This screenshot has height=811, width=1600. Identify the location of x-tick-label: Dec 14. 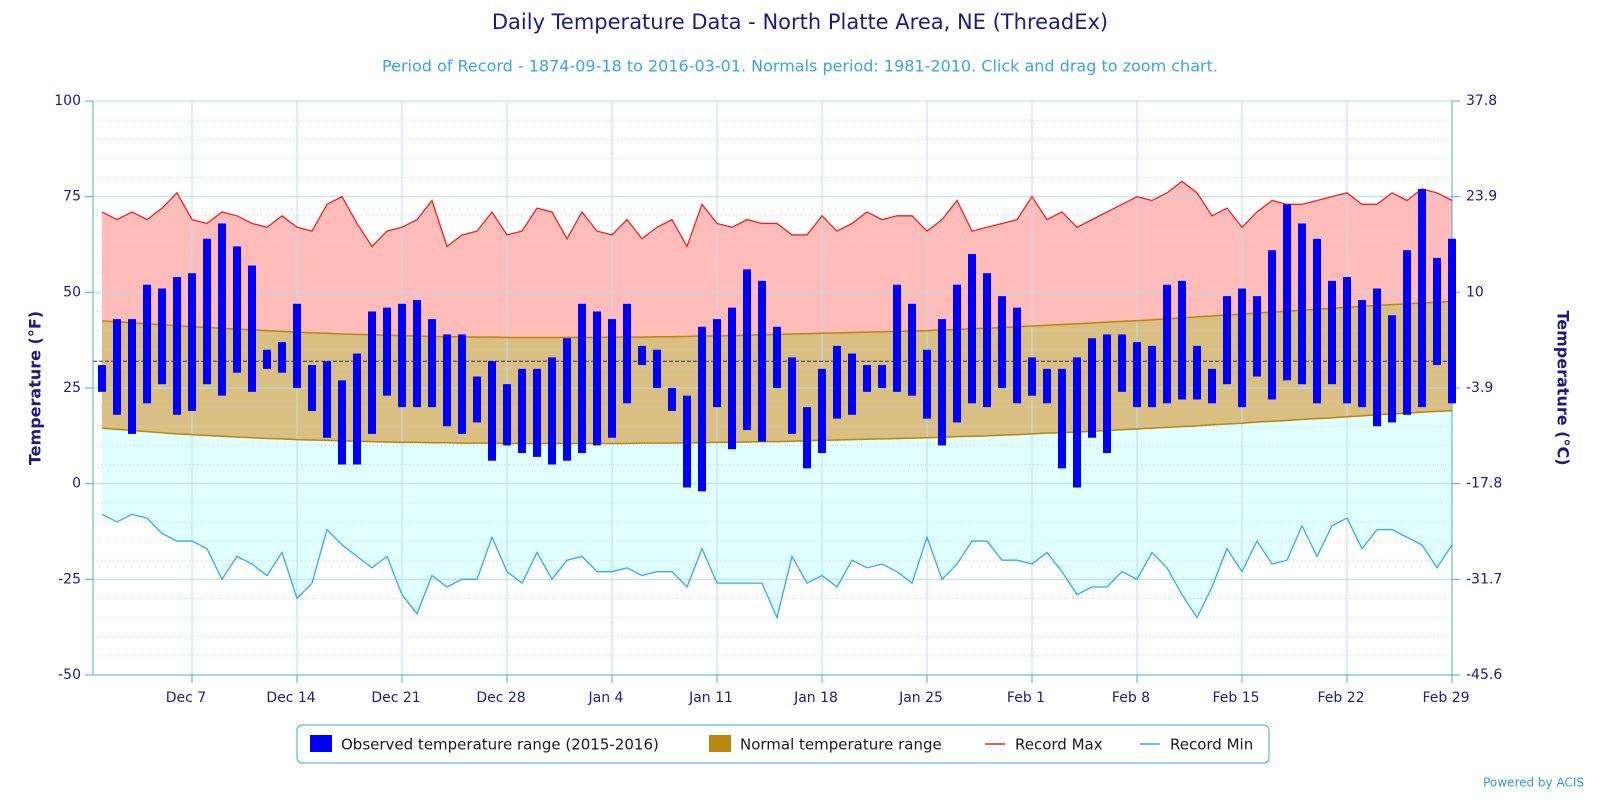
(290, 698).